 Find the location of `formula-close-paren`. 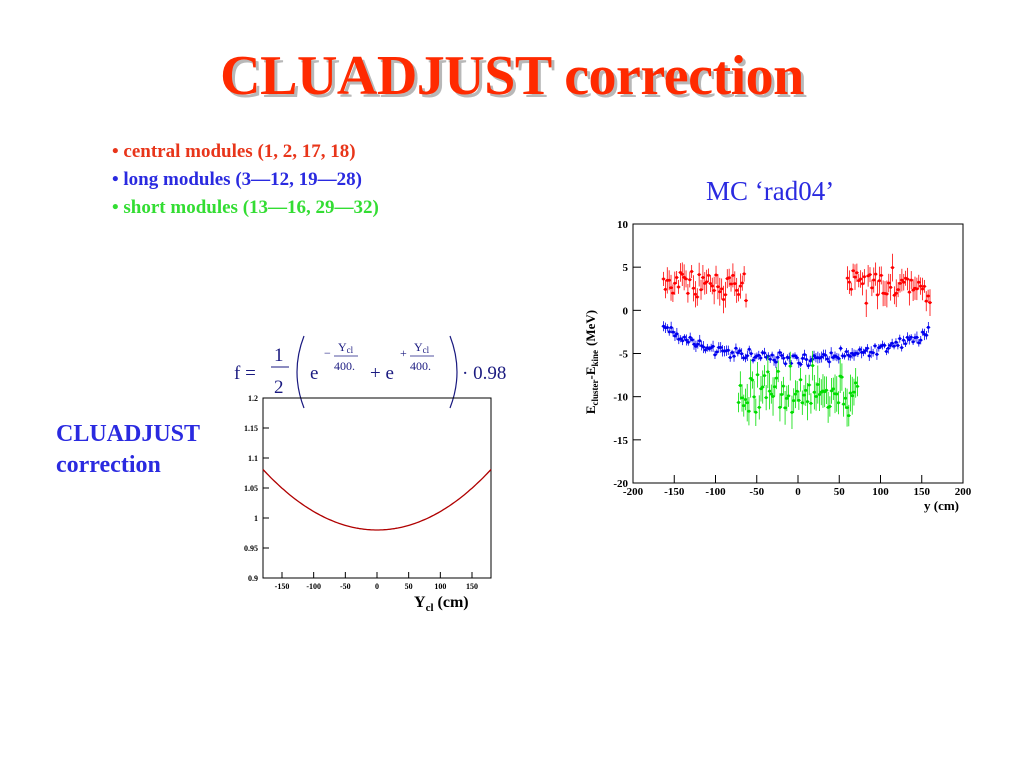

formula-close-paren is located at coordinates (453, 372).